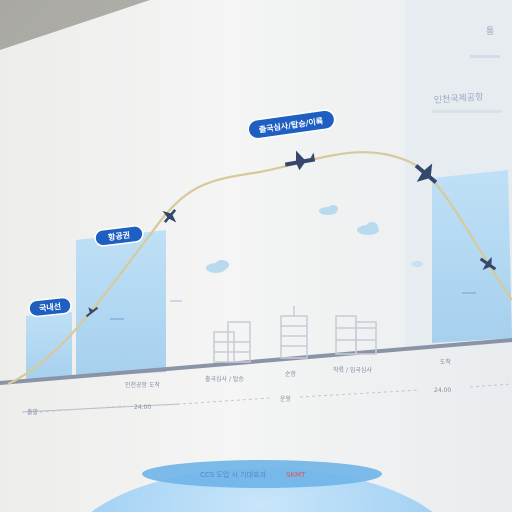 Image resolution: width=512 pixels, height=512 pixels. Describe the element at coordinates (291, 374) in the screenshot. I see `axis-tick-label: 순항` at that location.